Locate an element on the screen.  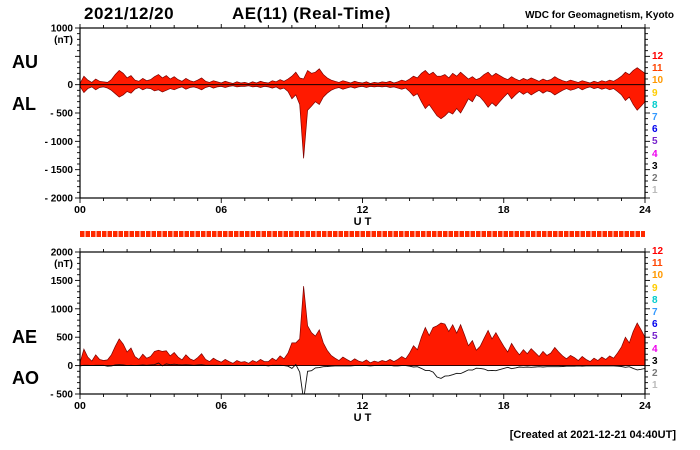
created-timestamp: [Created at 2021-12-21 04:40UT] is located at coordinates (592, 435).